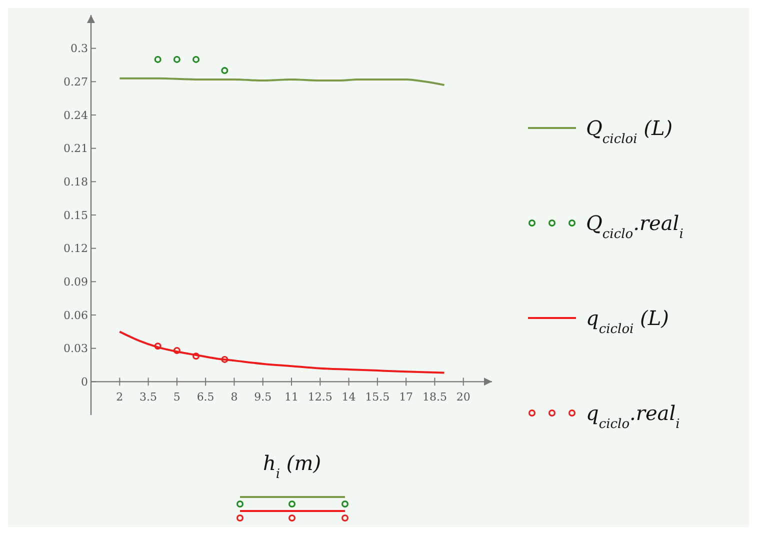 This screenshot has height=535, width=757. I want to click on x-tick-label: 9.5, so click(263, 397).